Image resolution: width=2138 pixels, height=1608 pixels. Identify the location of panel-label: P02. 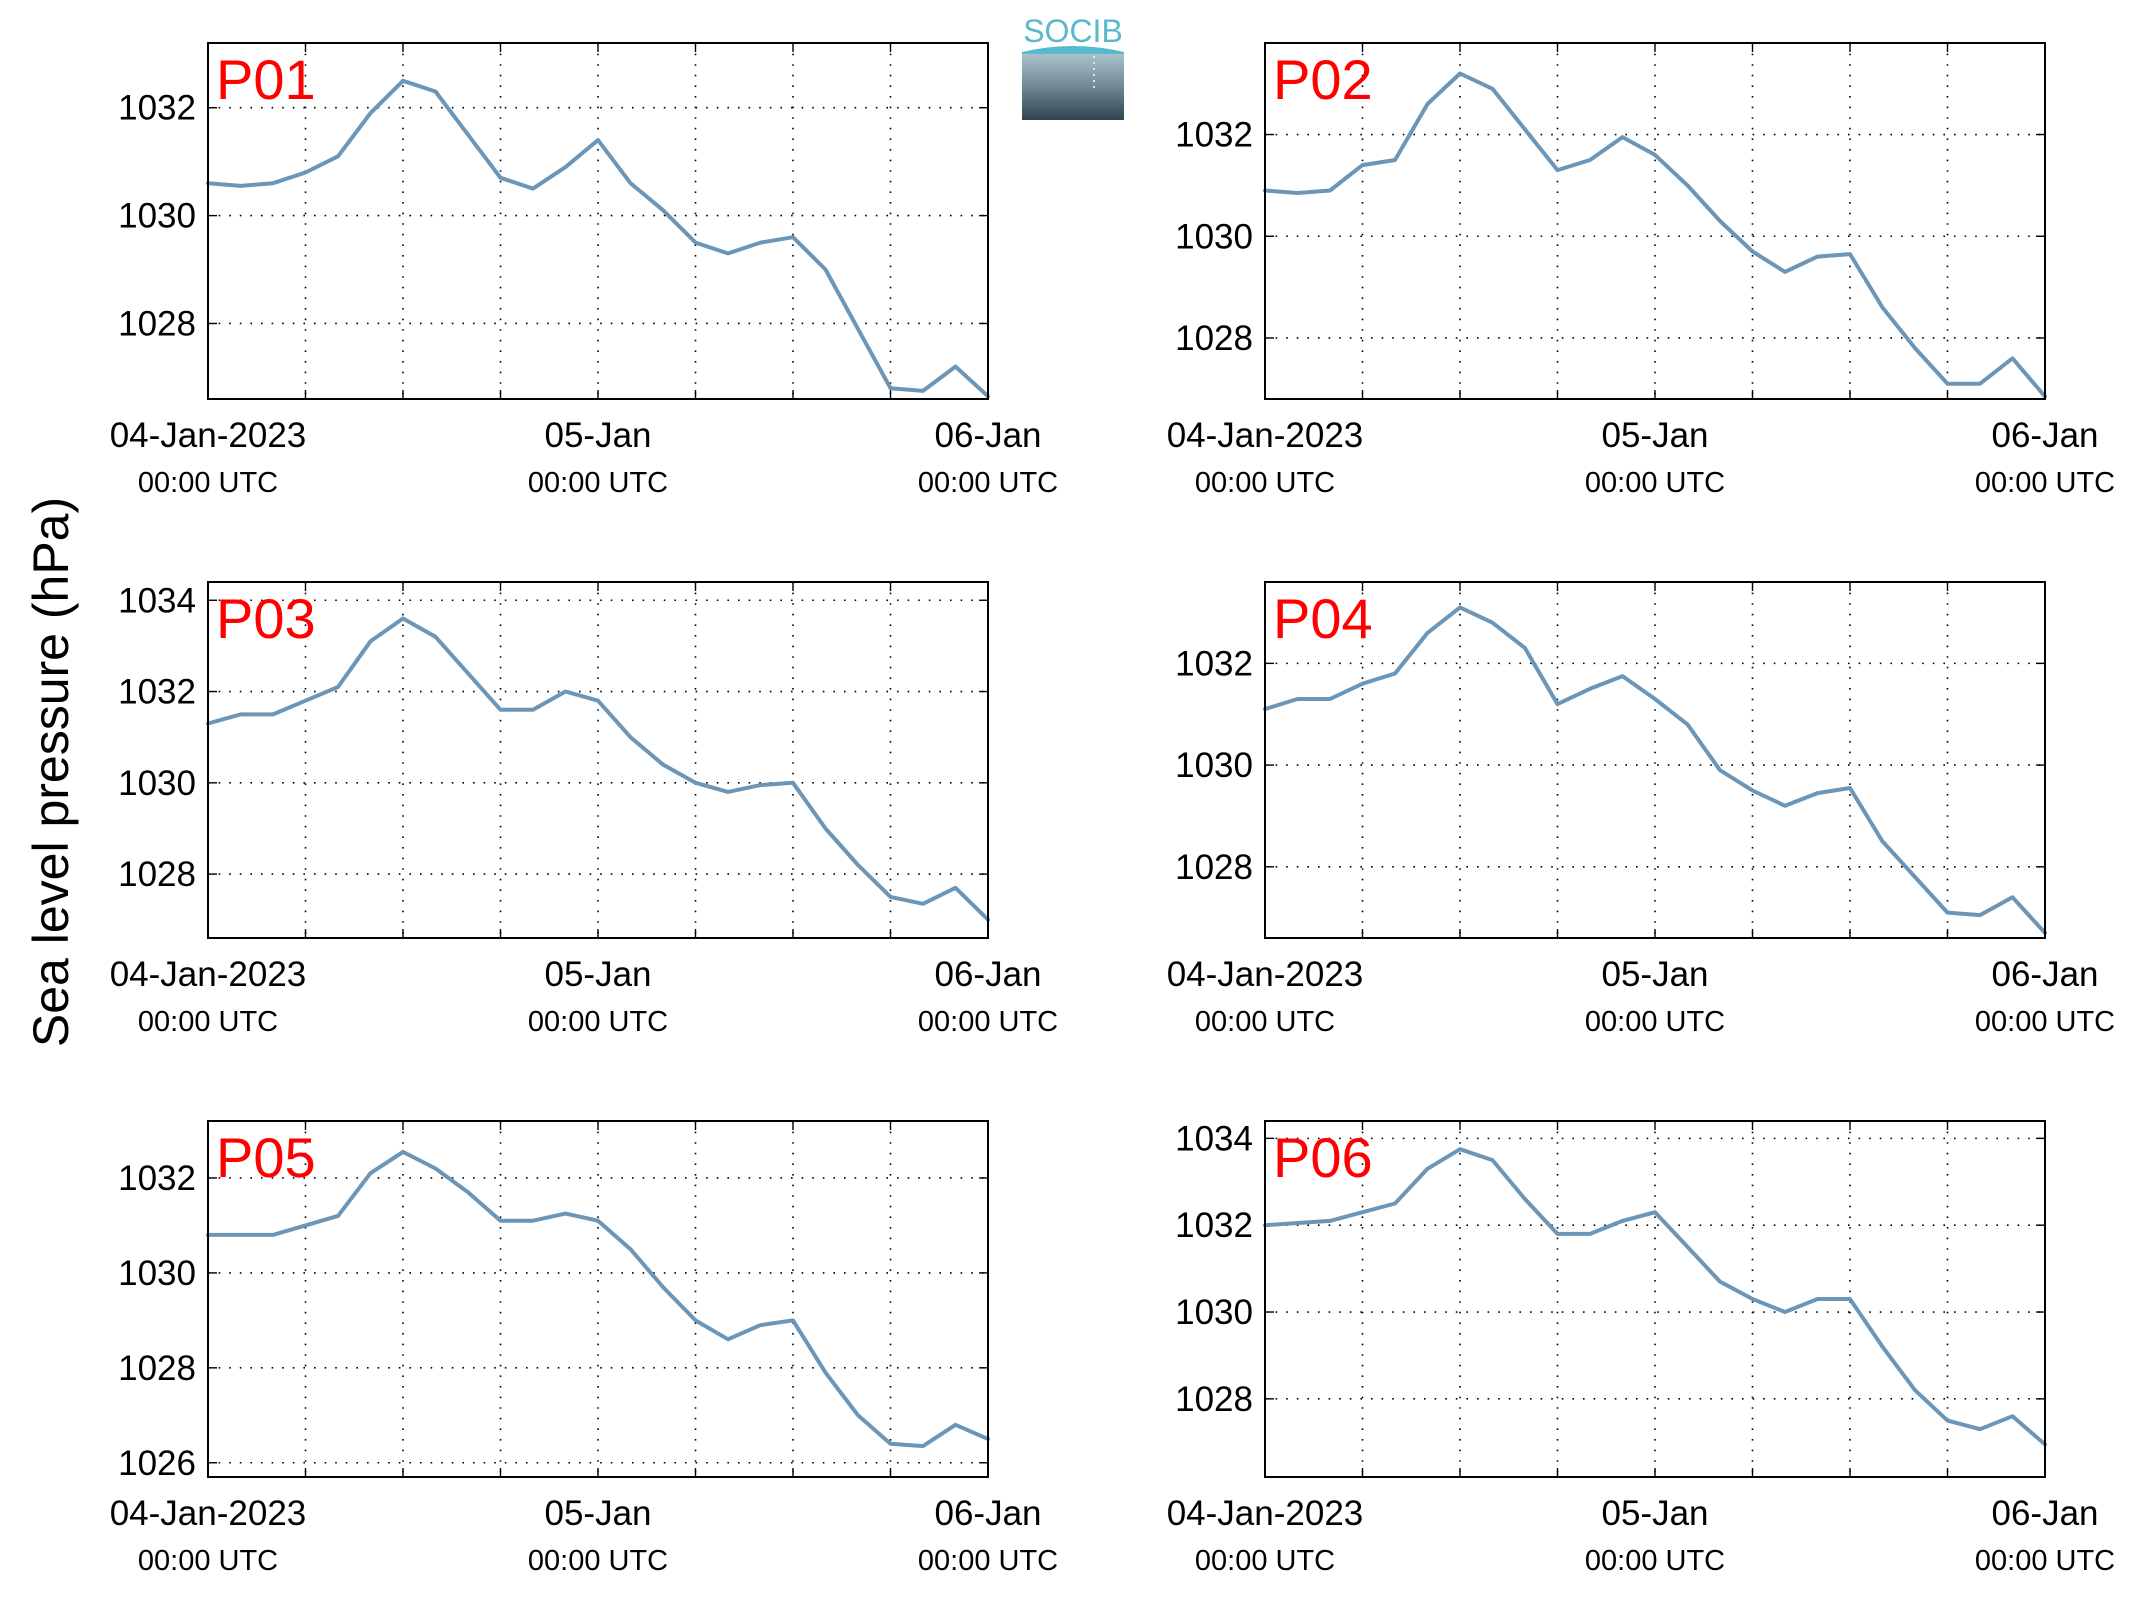
(1323, 79).